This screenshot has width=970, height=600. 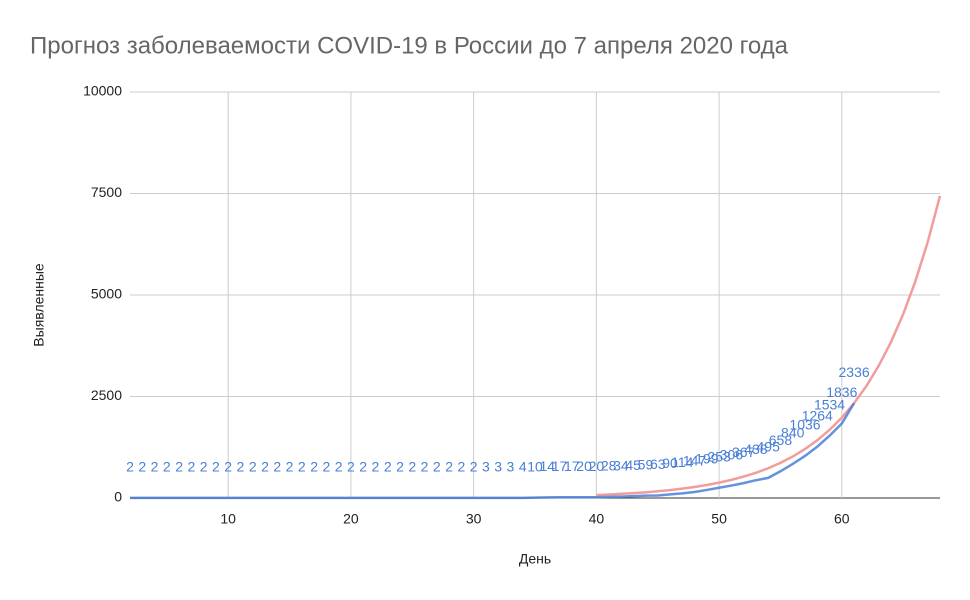 I want to click on data-label: 1036, so click(x=804, y=425).